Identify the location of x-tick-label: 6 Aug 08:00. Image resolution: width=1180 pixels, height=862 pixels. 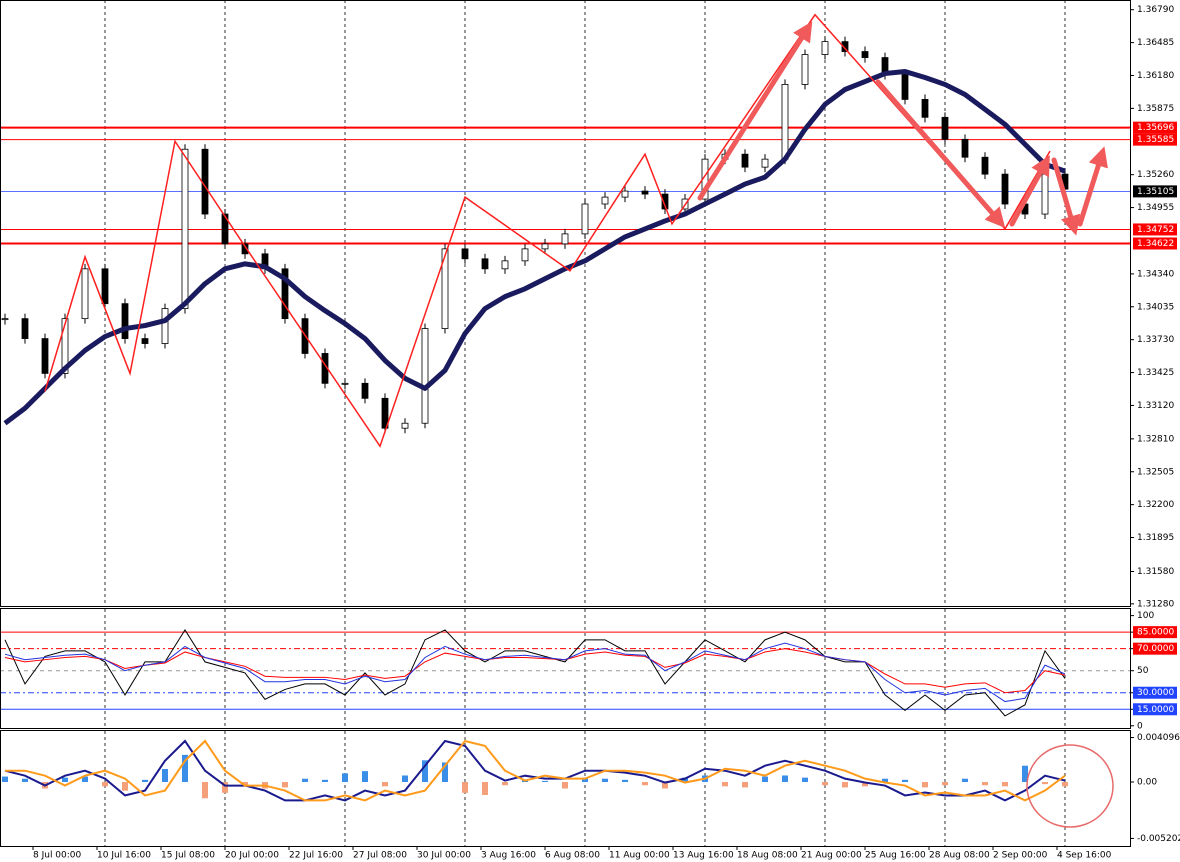
(572, 856).